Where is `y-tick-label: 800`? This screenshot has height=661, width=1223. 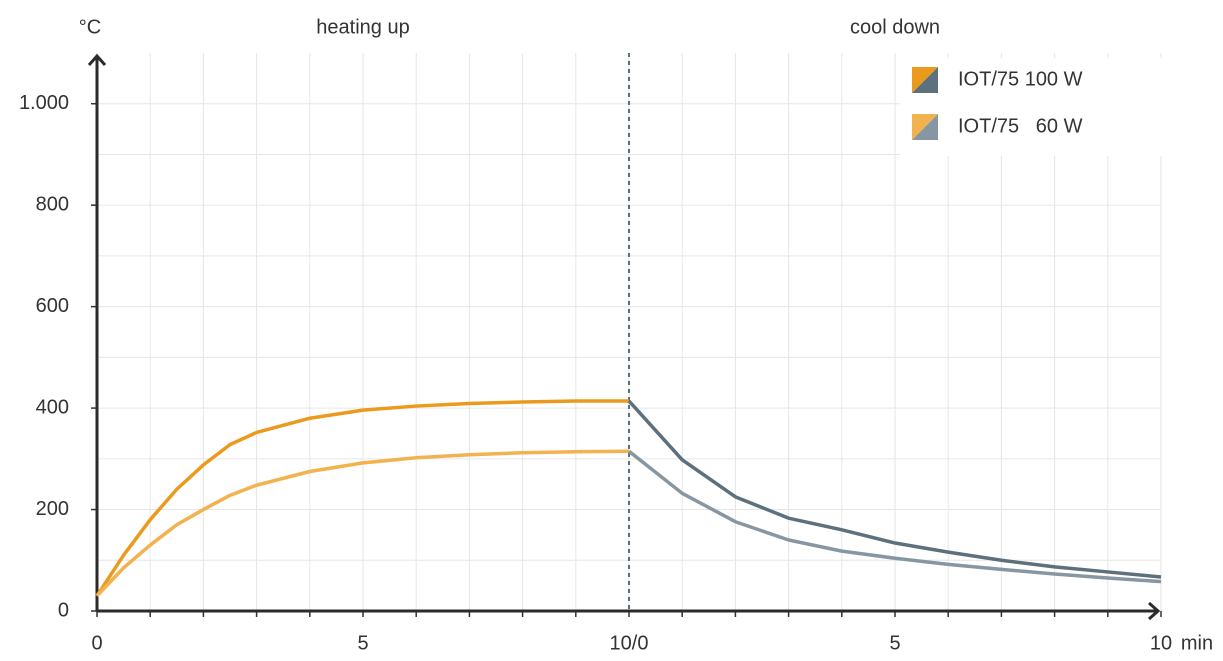 y-tick-label: 800 is located at coordinates (52, 204).